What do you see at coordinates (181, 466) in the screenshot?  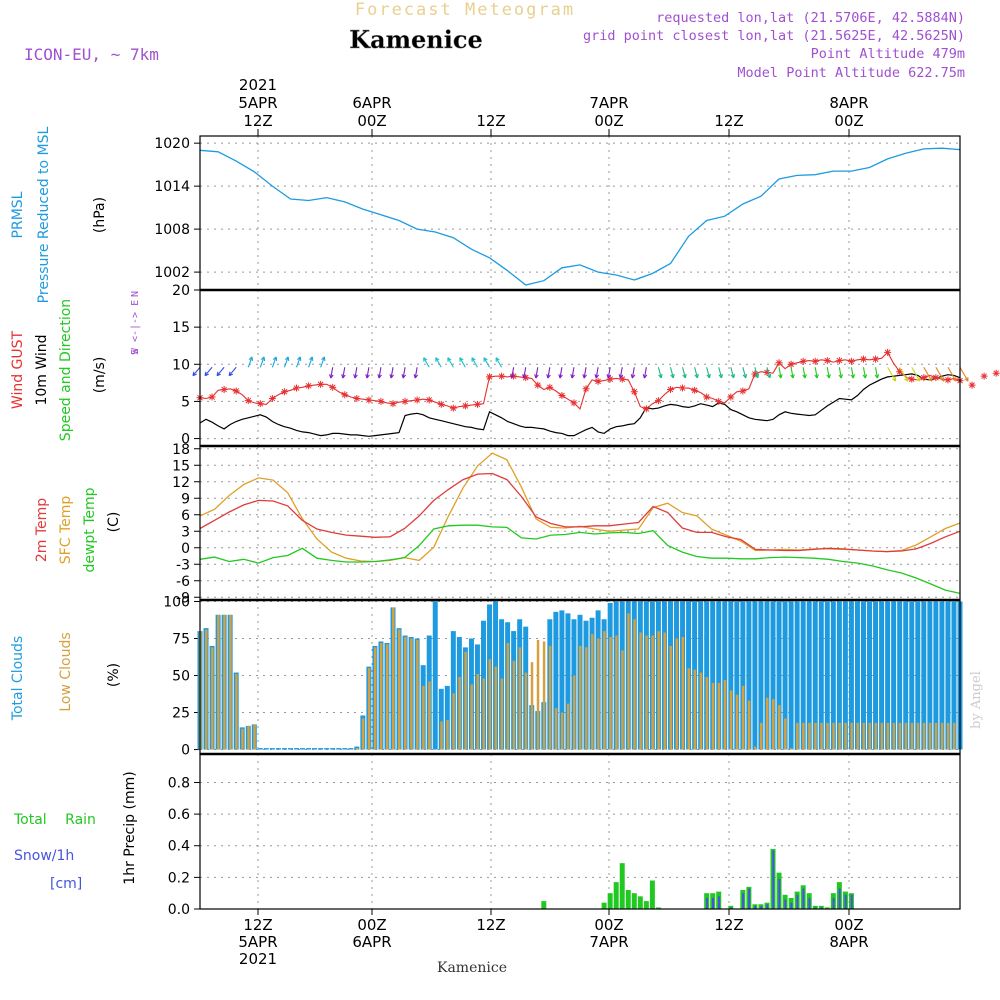 I see `temp-ytick-label: 15` at bounding box center [181, 466].